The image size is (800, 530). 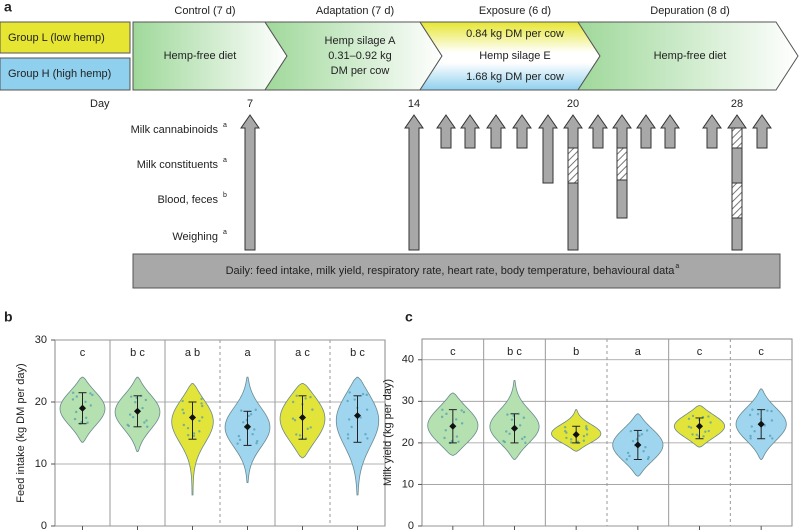 I want to click on letter: a b, so click(x=192, y=353).